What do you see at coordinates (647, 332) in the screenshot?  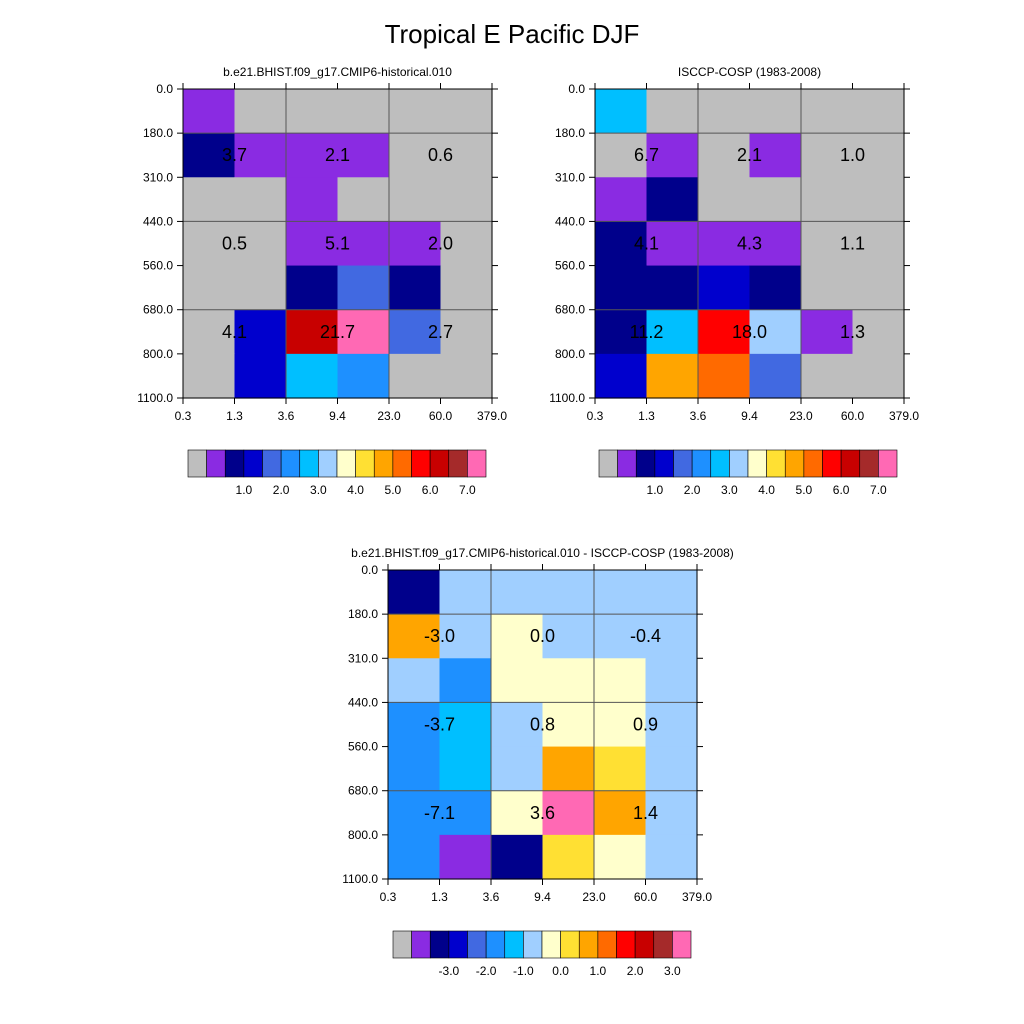 I see `block-value-label: 11.2` at bounding box center [647, 332].